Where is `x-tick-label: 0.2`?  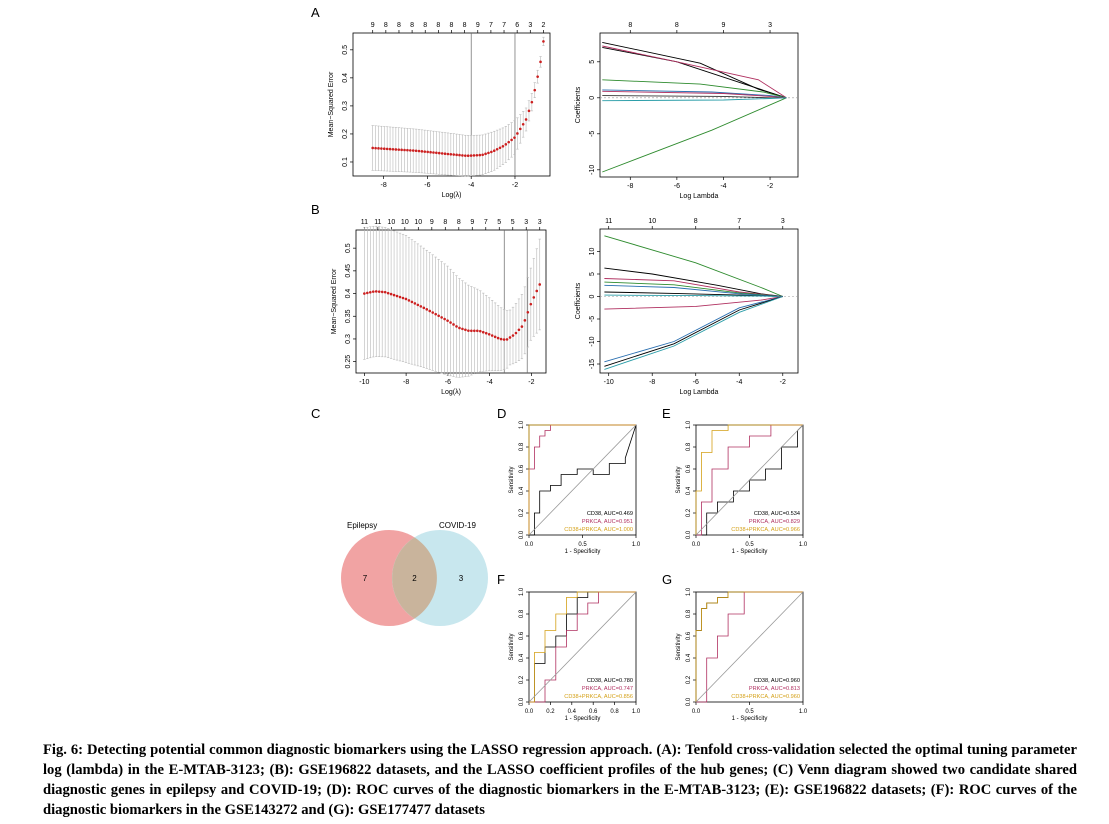
x-tick-label: 0.2 is located at coordinates (550, 712).